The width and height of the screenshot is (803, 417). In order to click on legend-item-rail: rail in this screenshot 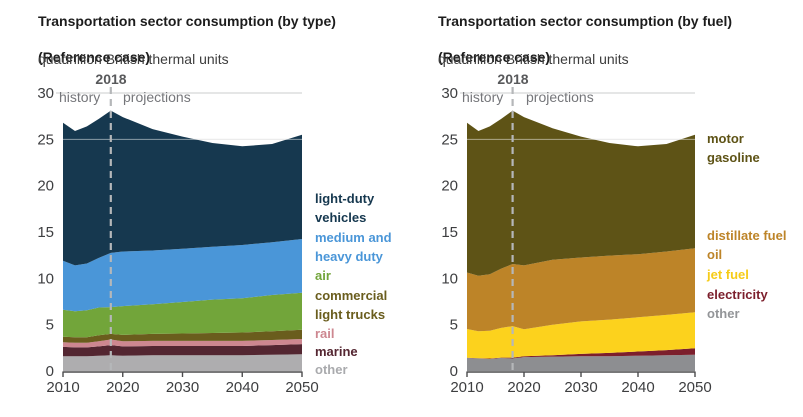, I will do `click(325, 333)`.